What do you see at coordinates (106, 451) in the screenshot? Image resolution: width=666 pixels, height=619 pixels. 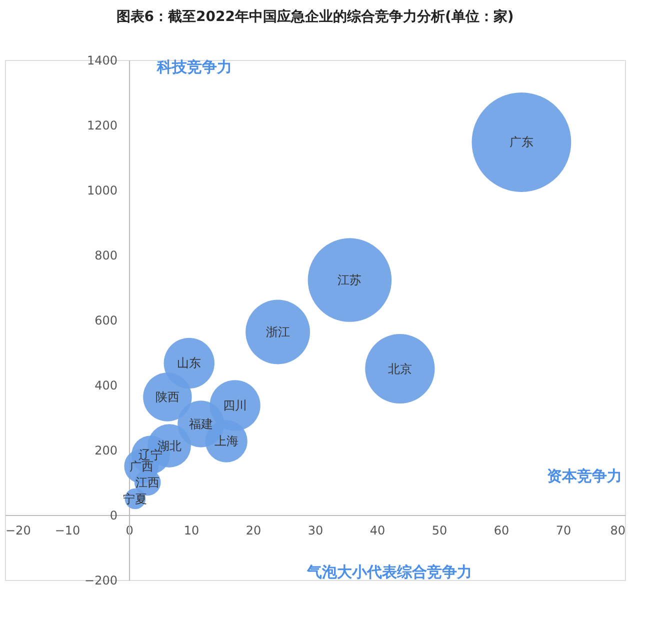 I see `y-tick-label: 200` at bounding box center [106, 451].